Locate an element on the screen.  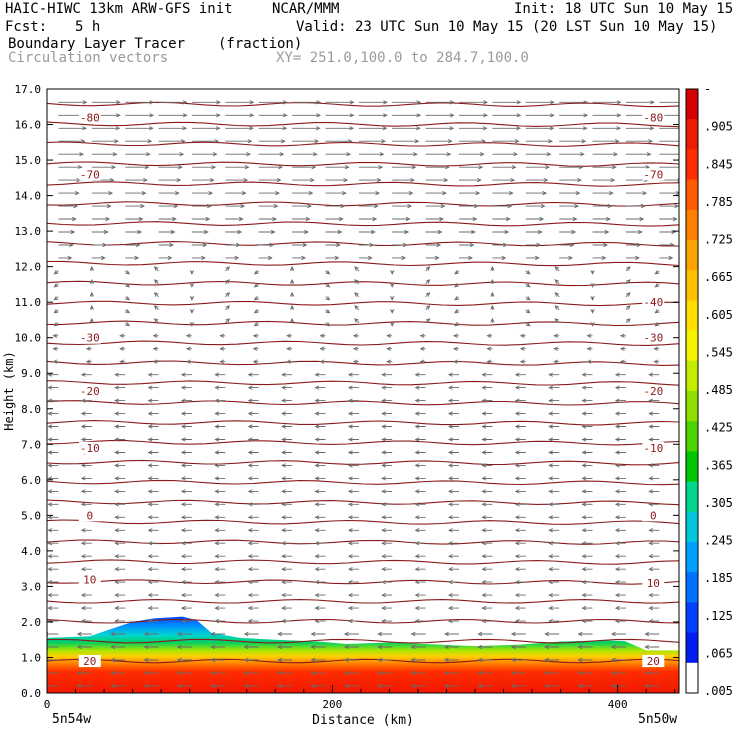
colorbar-label: .725 is located at coordinates (718, 240).